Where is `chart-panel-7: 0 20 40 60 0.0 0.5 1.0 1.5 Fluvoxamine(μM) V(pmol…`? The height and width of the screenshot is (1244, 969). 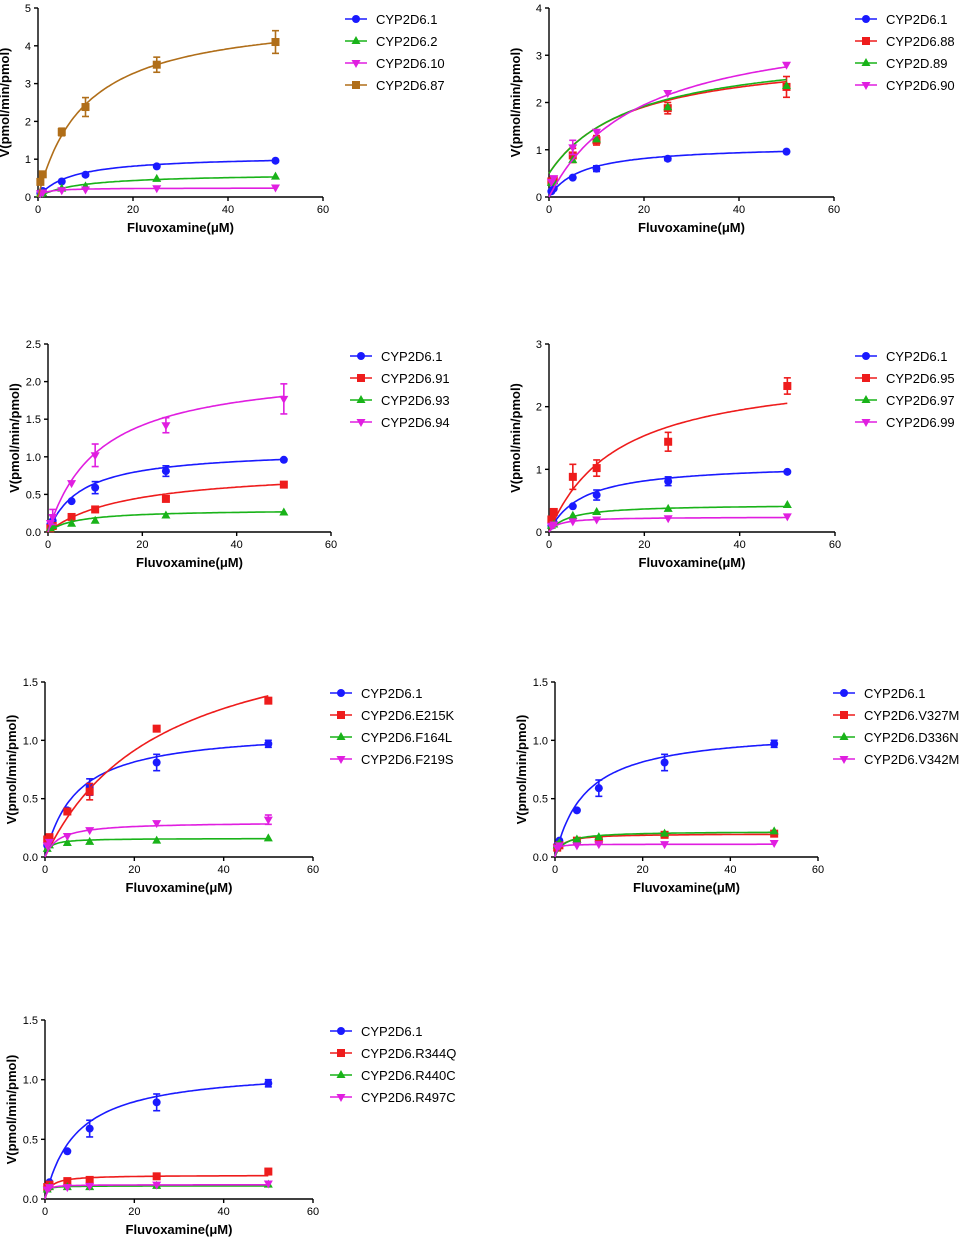 chart-panel-7: 0 20 40 60 0.0 0.5 1.0 1.5 Fluvoxamine(μM) V(pmol… is located at coordinates (230, 1126).